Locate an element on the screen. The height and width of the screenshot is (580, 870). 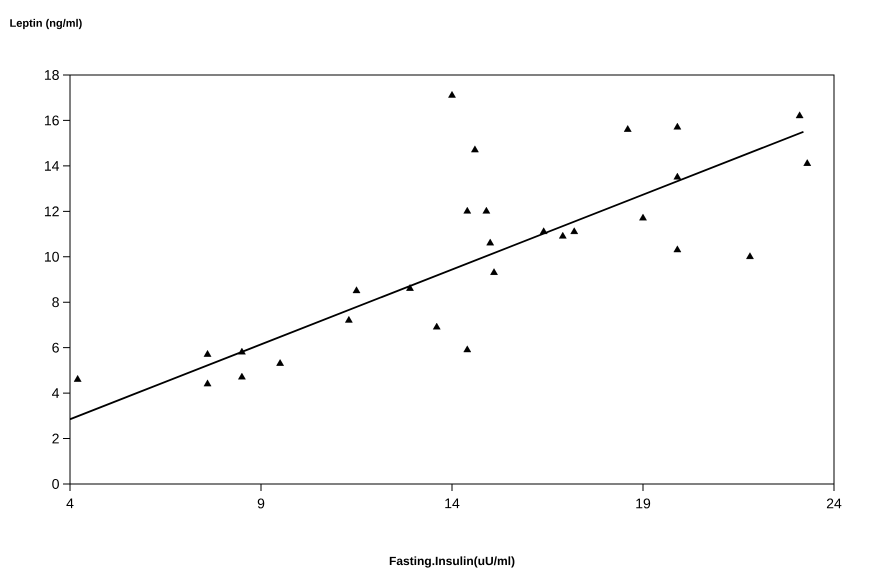
y-tick-label: 0 is located at coordinates (55, 484).